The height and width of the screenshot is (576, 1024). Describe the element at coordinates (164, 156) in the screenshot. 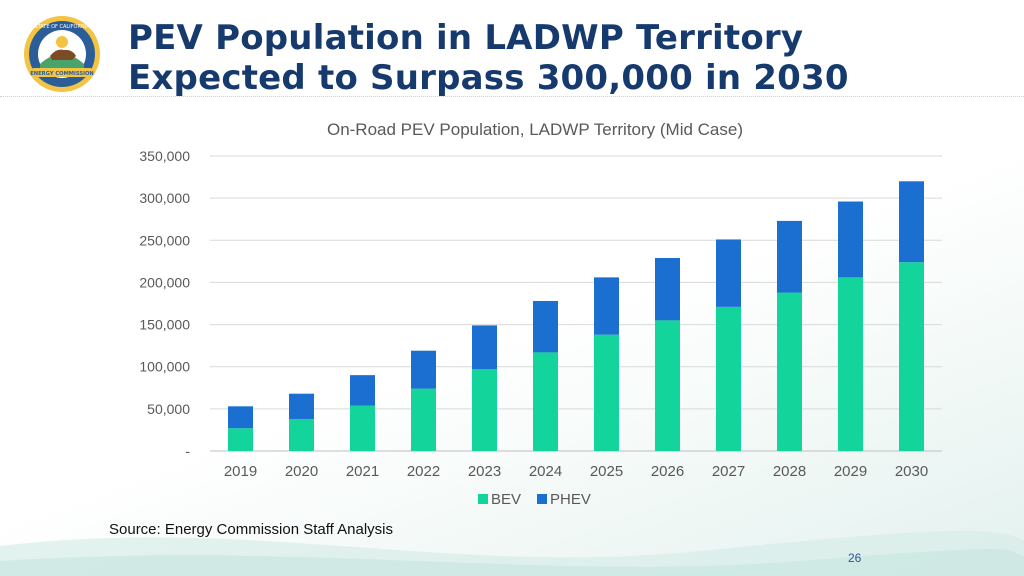

I see `y-tick-label: 350,000` at that location.